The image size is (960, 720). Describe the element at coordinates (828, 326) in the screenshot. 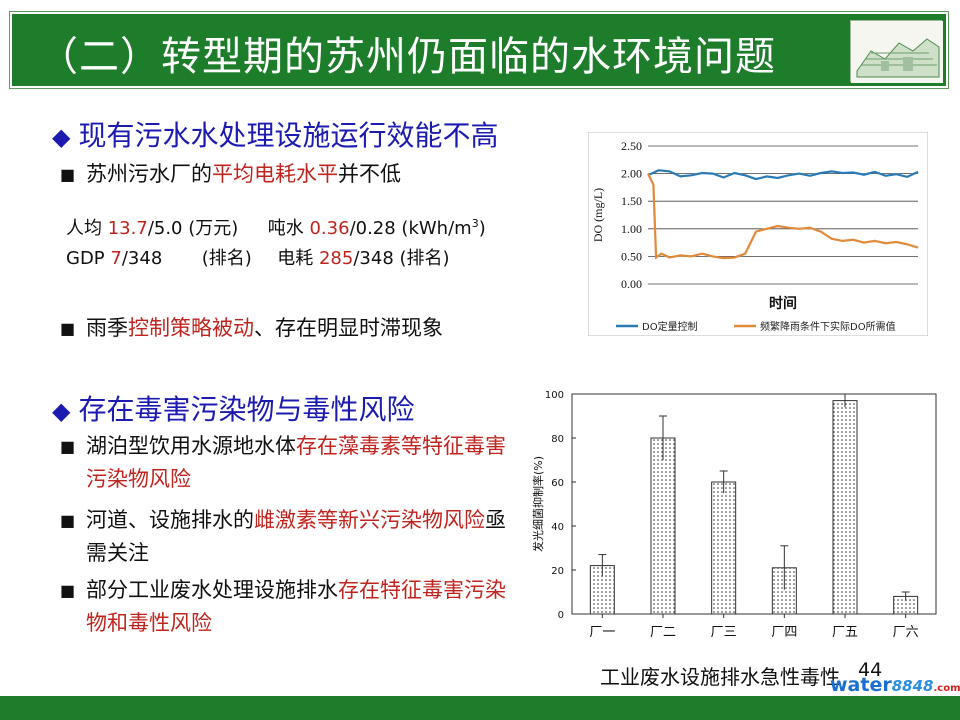

I see `legend-label: 频繁降雨条件下实际DO所需值` at that location.